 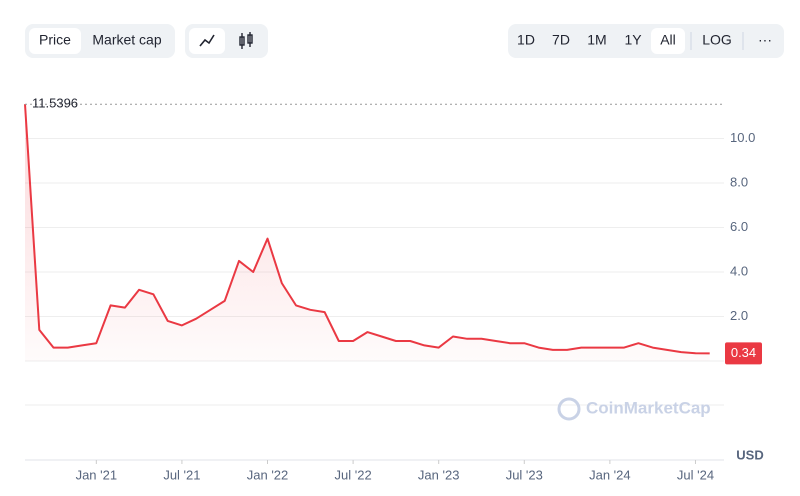 What do you see at coordinates (742, 137) in the screenshot?
I see `y-tick-label: 10.0` at bounding box center [742, 137].